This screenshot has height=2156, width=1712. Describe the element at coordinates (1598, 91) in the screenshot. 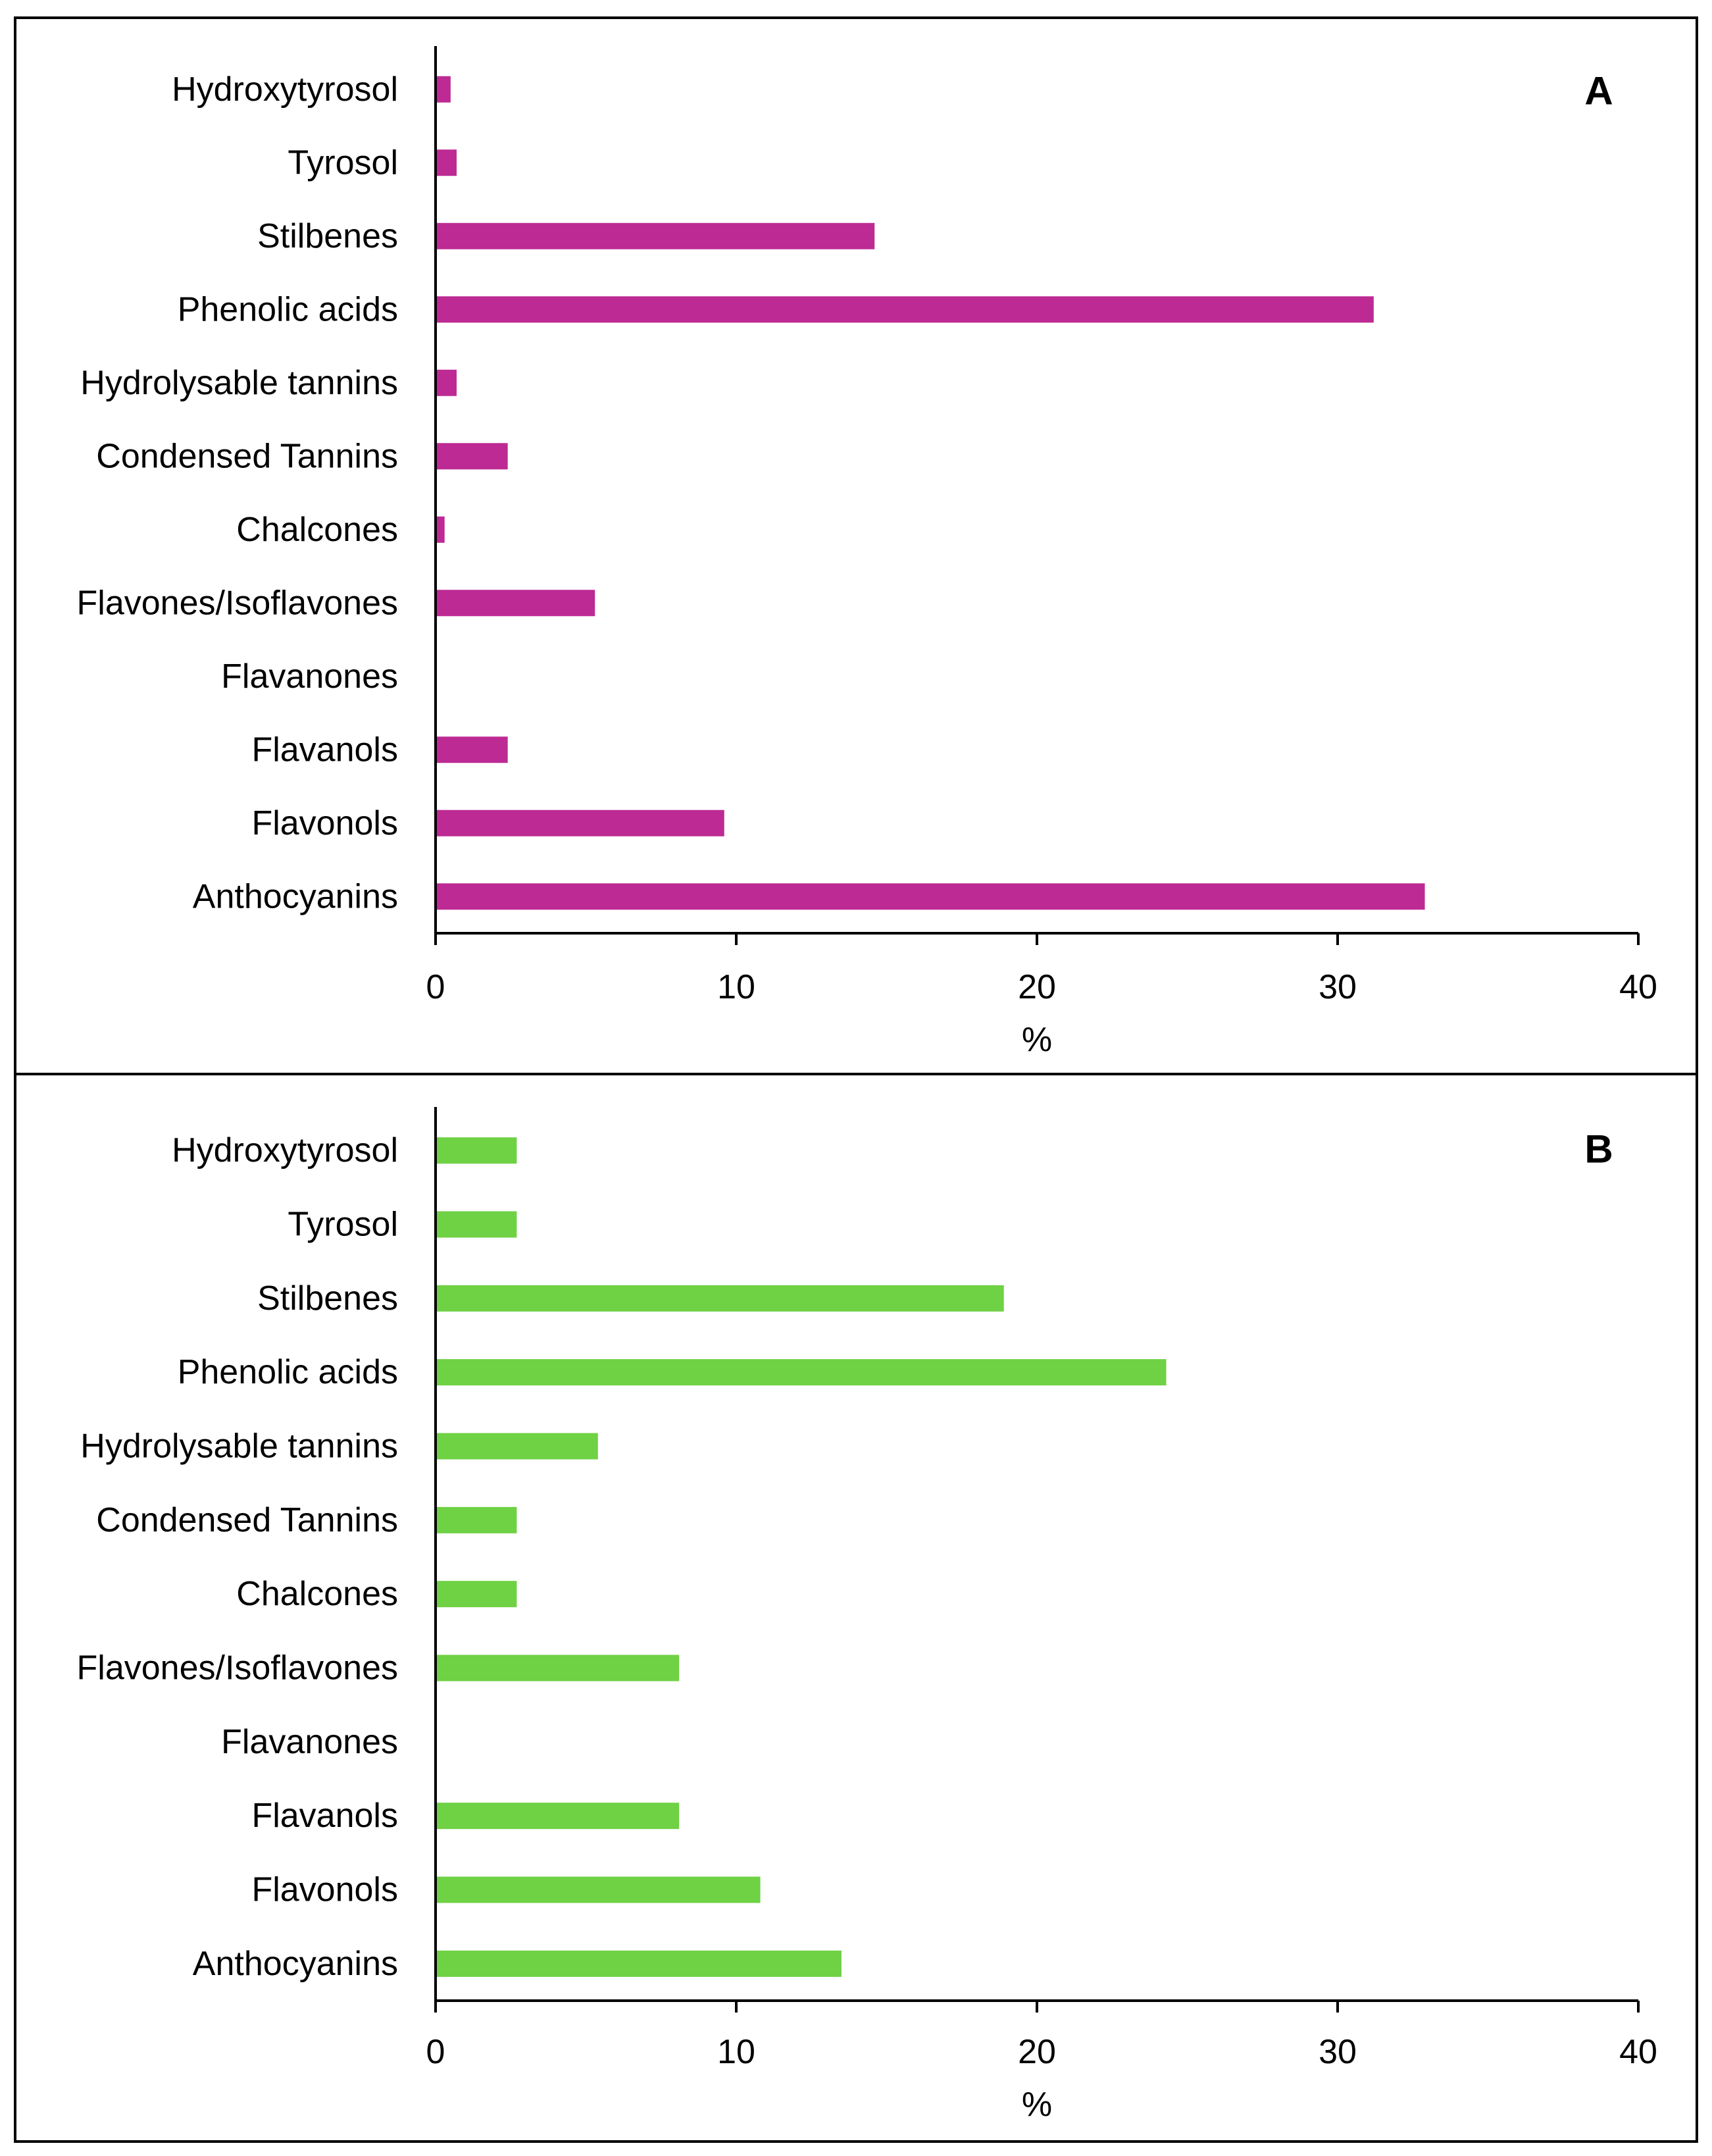

I see `panel-label: A` at that location.